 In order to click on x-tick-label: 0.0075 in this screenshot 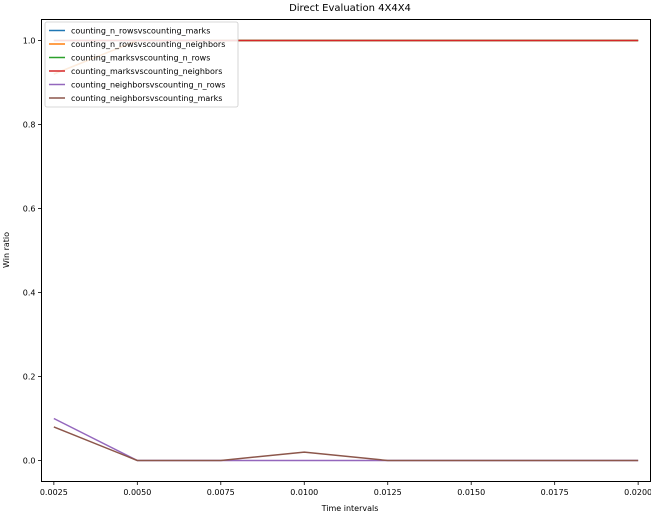, I will do `click(221, 492)`.